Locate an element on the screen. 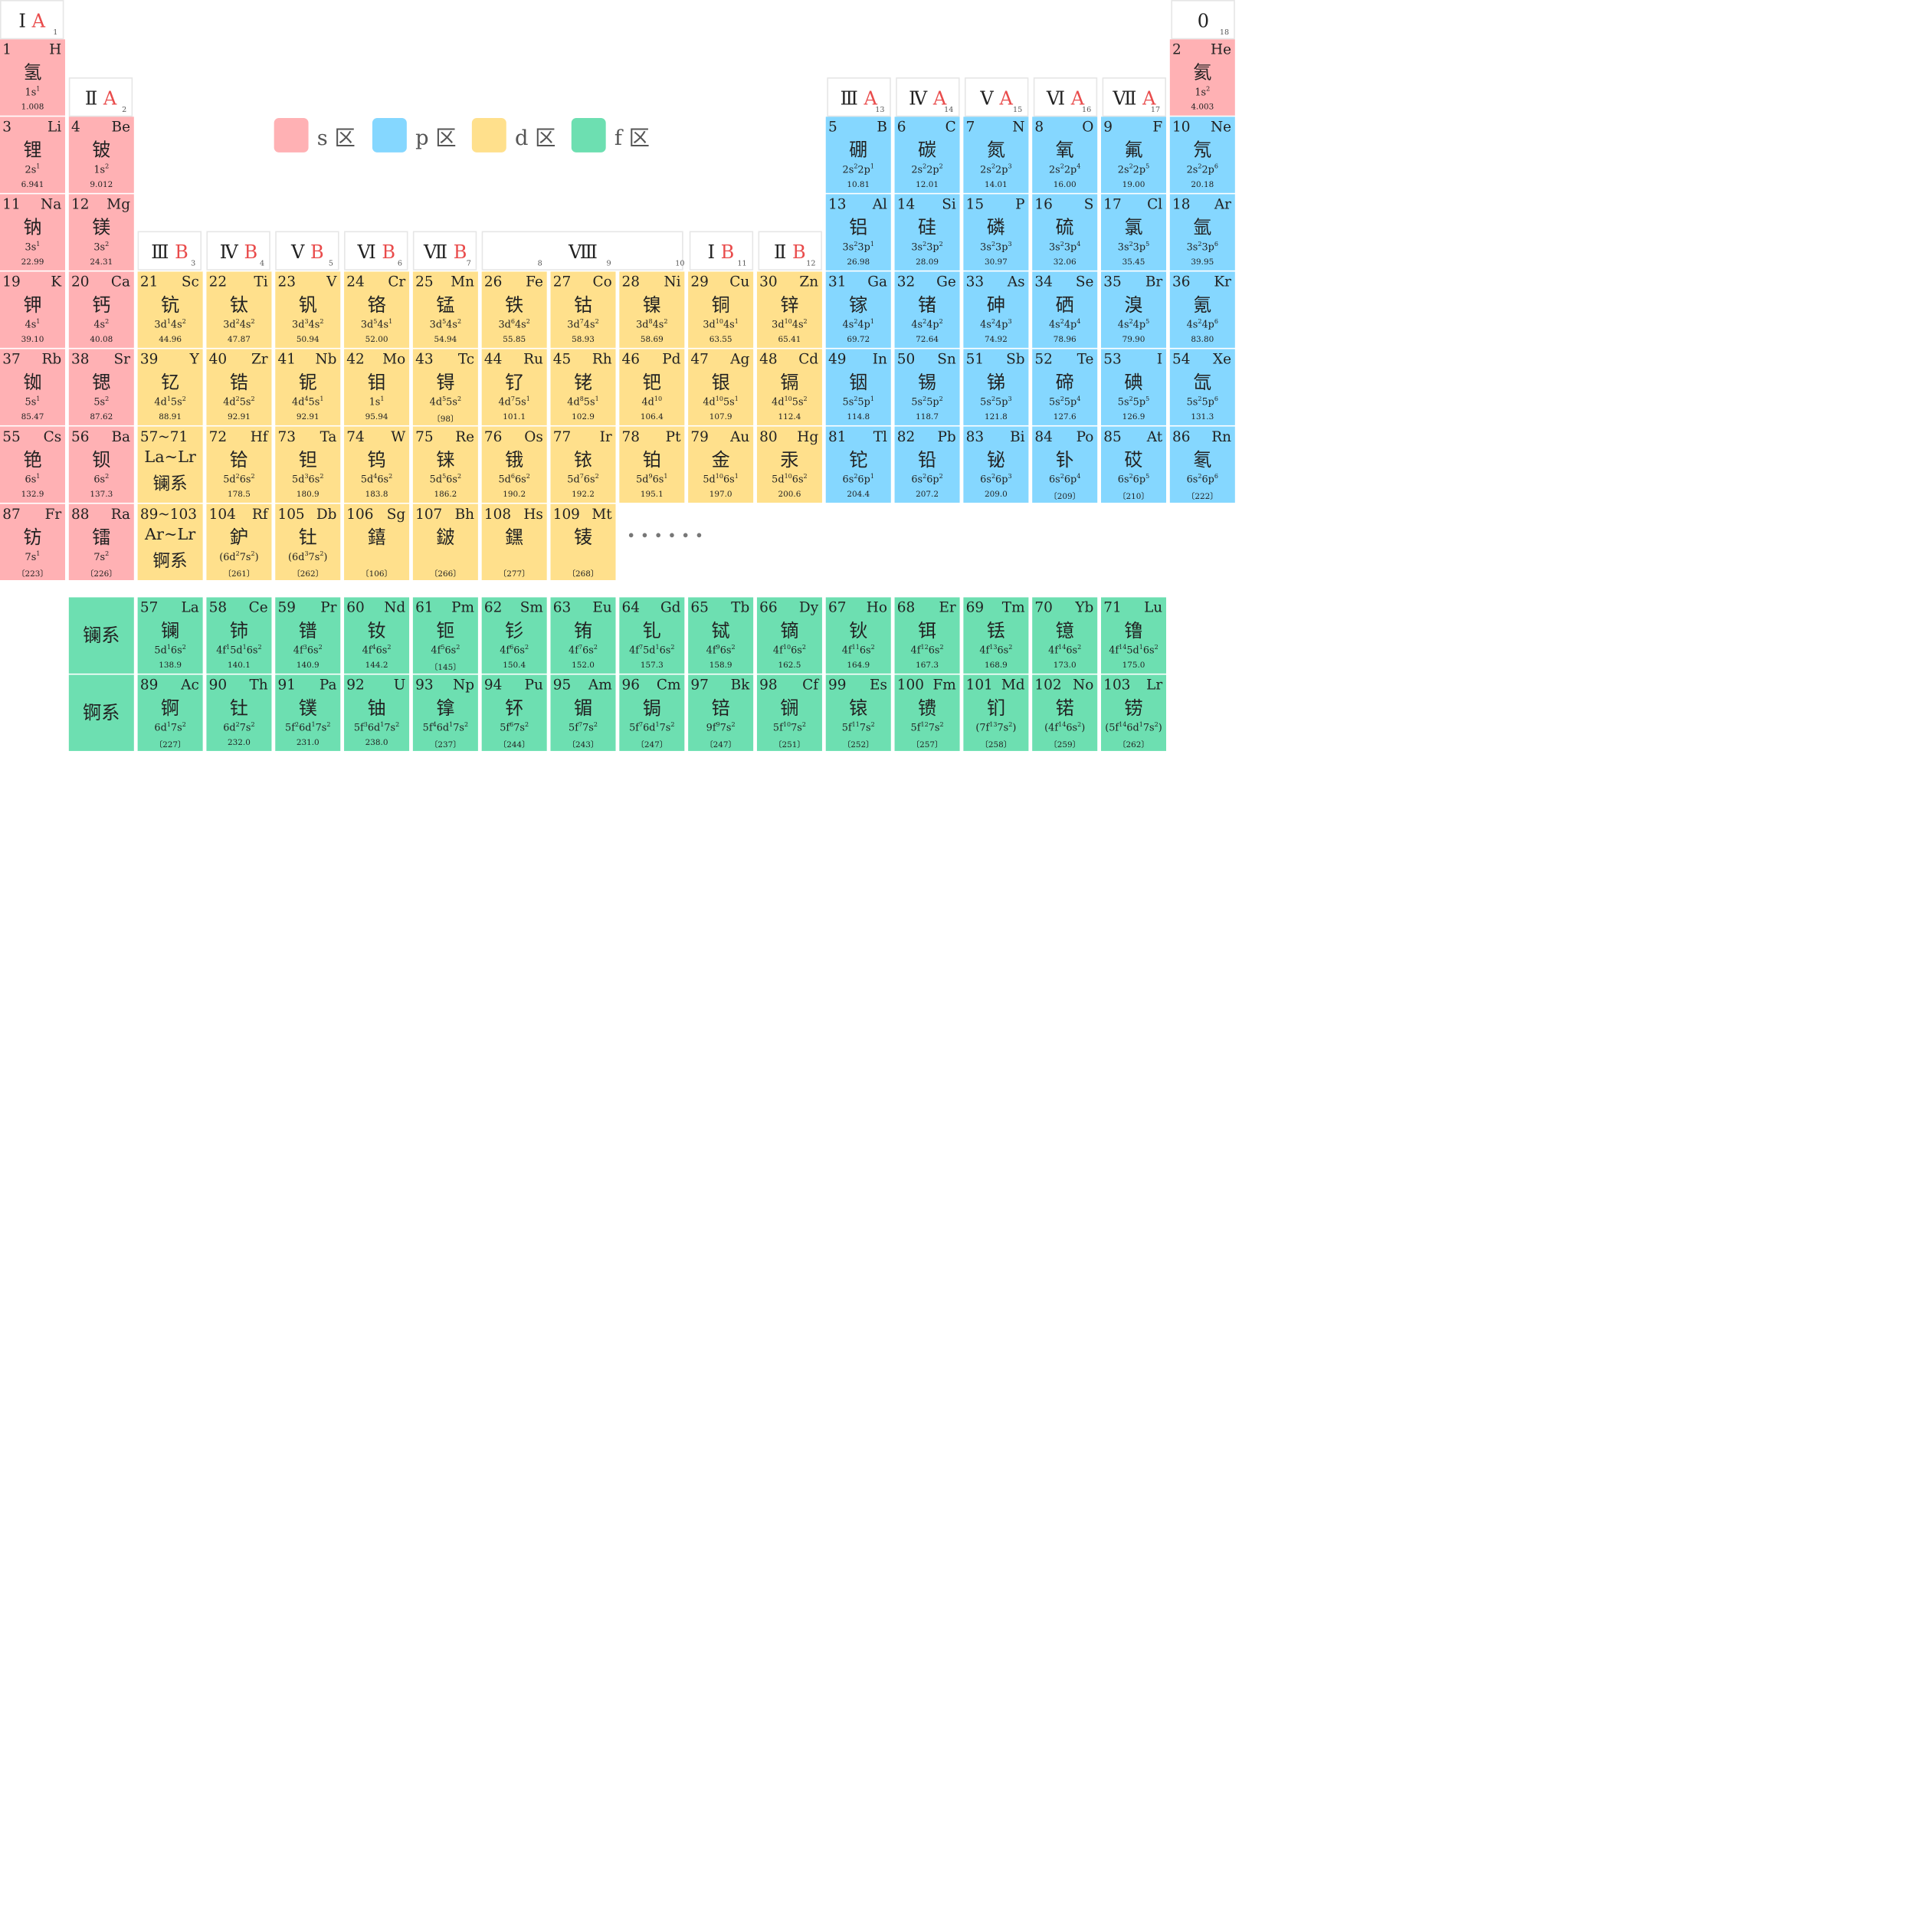  element-cell: 90 Th 钍 6d27s2 232.0 is located at coordinates (239, 712).